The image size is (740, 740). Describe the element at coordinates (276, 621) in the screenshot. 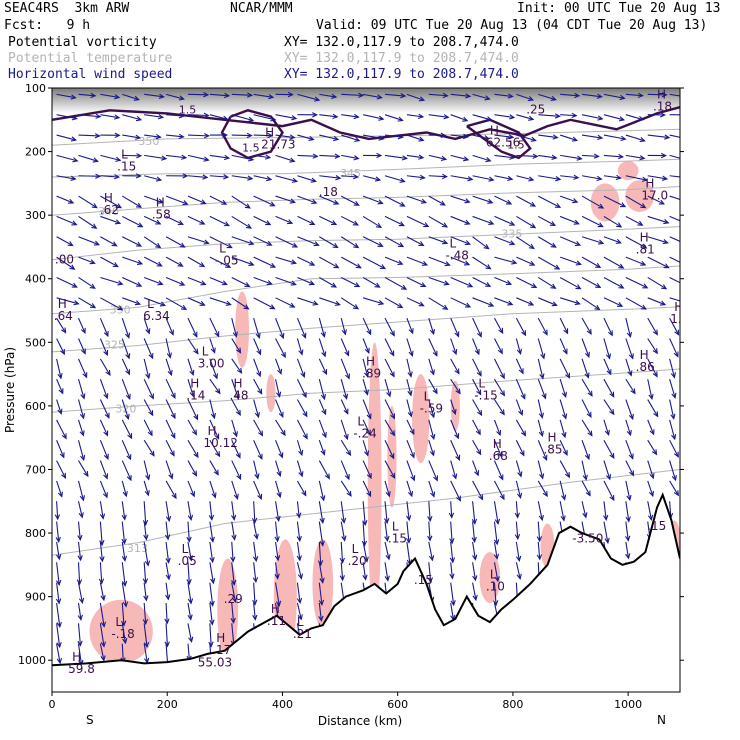

I see `pv-extremum-value: .11` at that location.